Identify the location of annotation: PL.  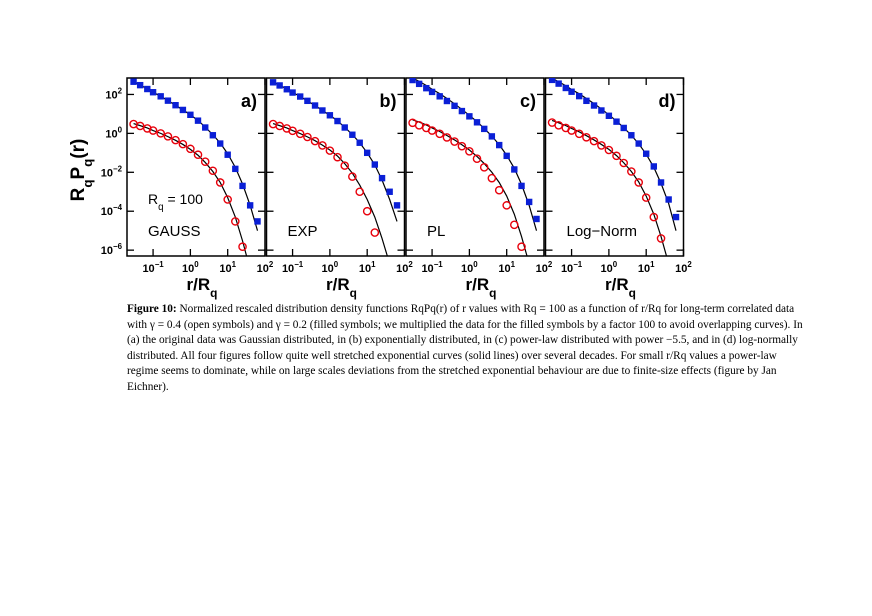
(436, 231).